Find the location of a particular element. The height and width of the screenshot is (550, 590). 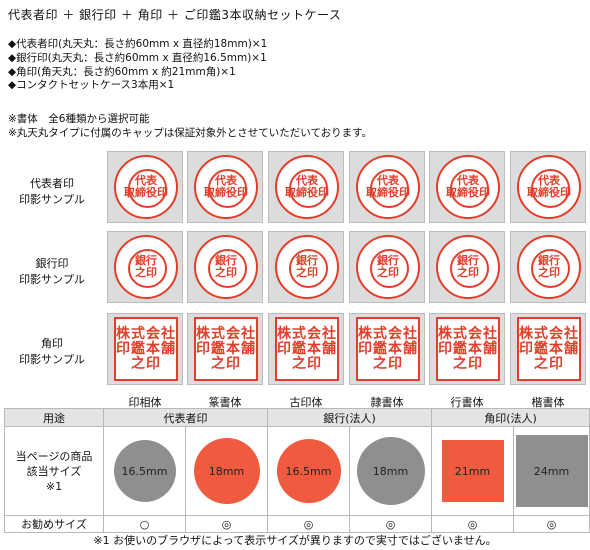

size-row-label: 当ページの商品 該当サイズ ※1 is located at coordinates (54, 471).